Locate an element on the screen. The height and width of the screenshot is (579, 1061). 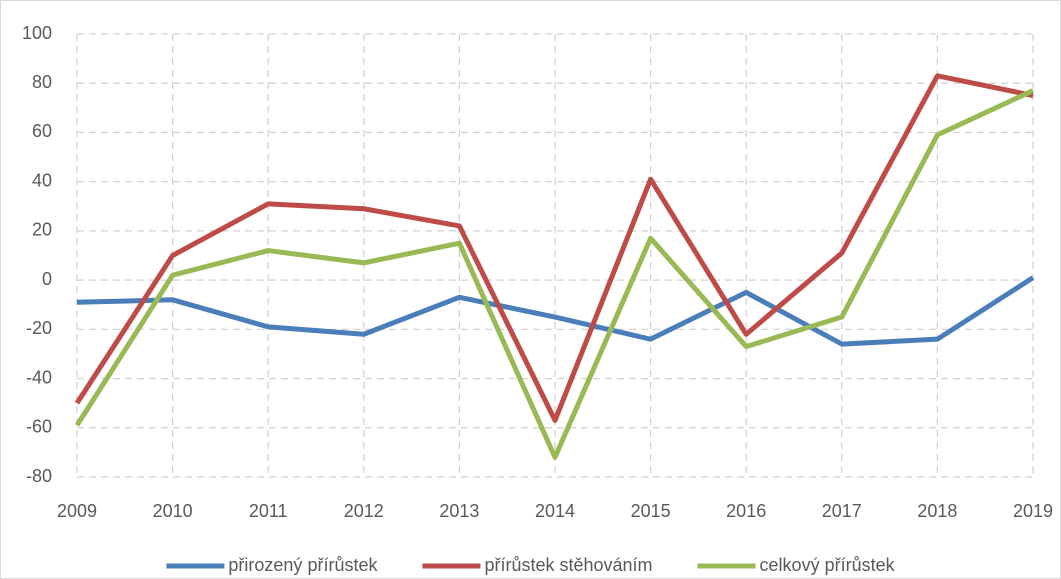
x-tick-label: 2016 is located at coordinates (746, 511).